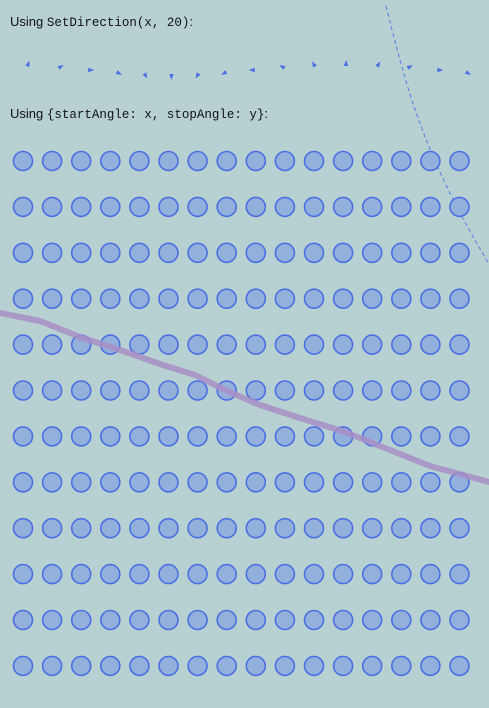 This screenshot has height=708, width=489. I want to click on angle-demo-code: {startAngle: x, stopAngle: y}, so click(155, 115).